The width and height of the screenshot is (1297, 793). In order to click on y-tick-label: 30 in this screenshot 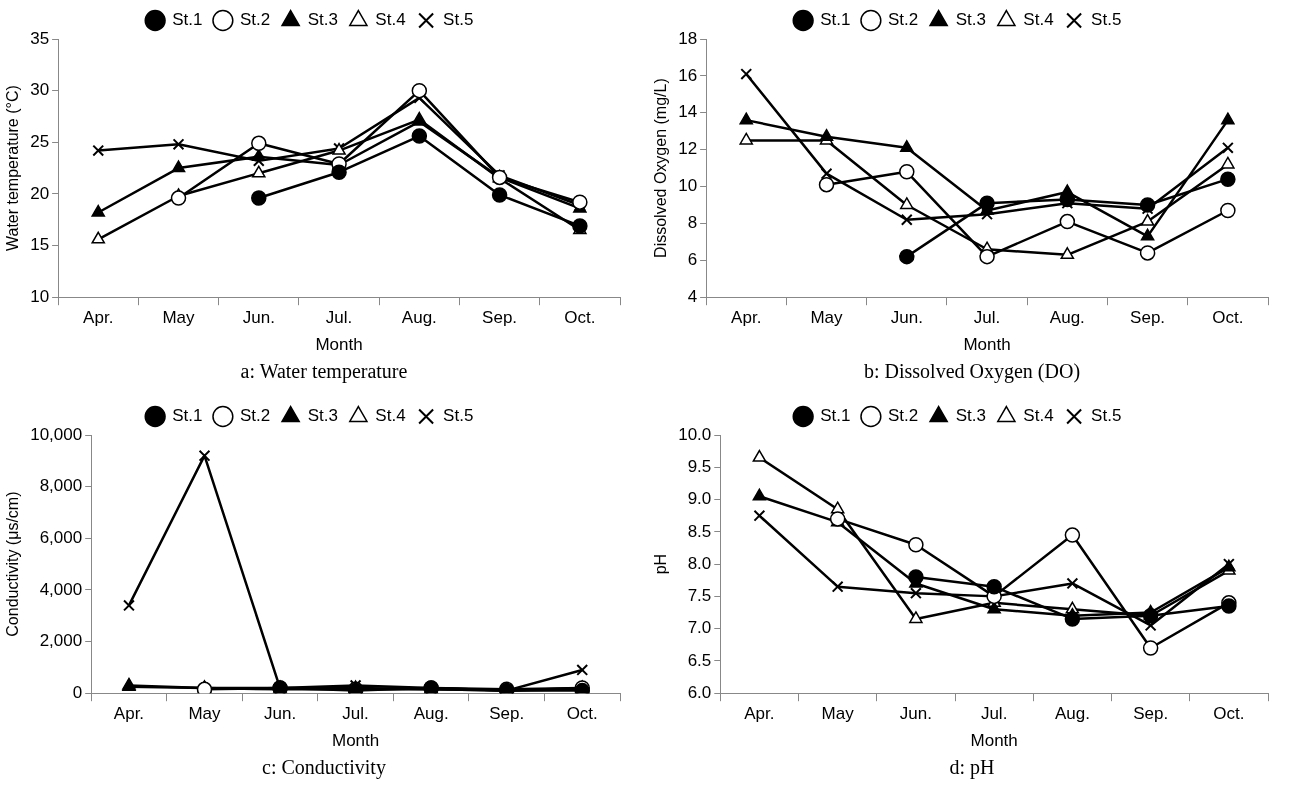, I will do `click(40, 90)`.